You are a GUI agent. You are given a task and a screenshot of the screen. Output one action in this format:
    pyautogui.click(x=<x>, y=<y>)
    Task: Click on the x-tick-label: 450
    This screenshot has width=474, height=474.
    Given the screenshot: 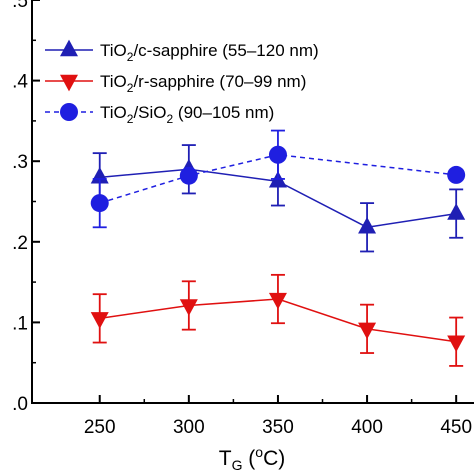 What is the action you would take?
    pyautogui.click(x=456, y=427)
    